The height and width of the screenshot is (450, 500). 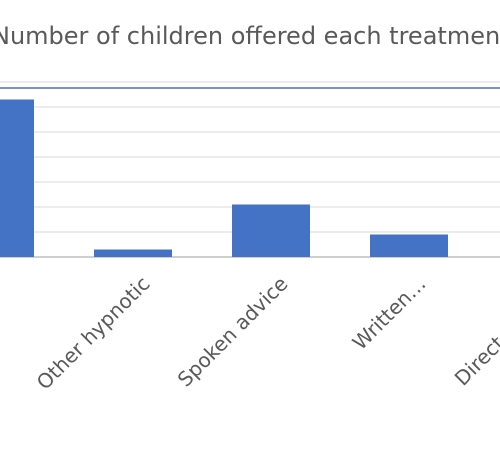 What do you see at coordinates (271, 230) in the screenshot?
I see `bar-spoken-advice` at bounding box center [271, 230].